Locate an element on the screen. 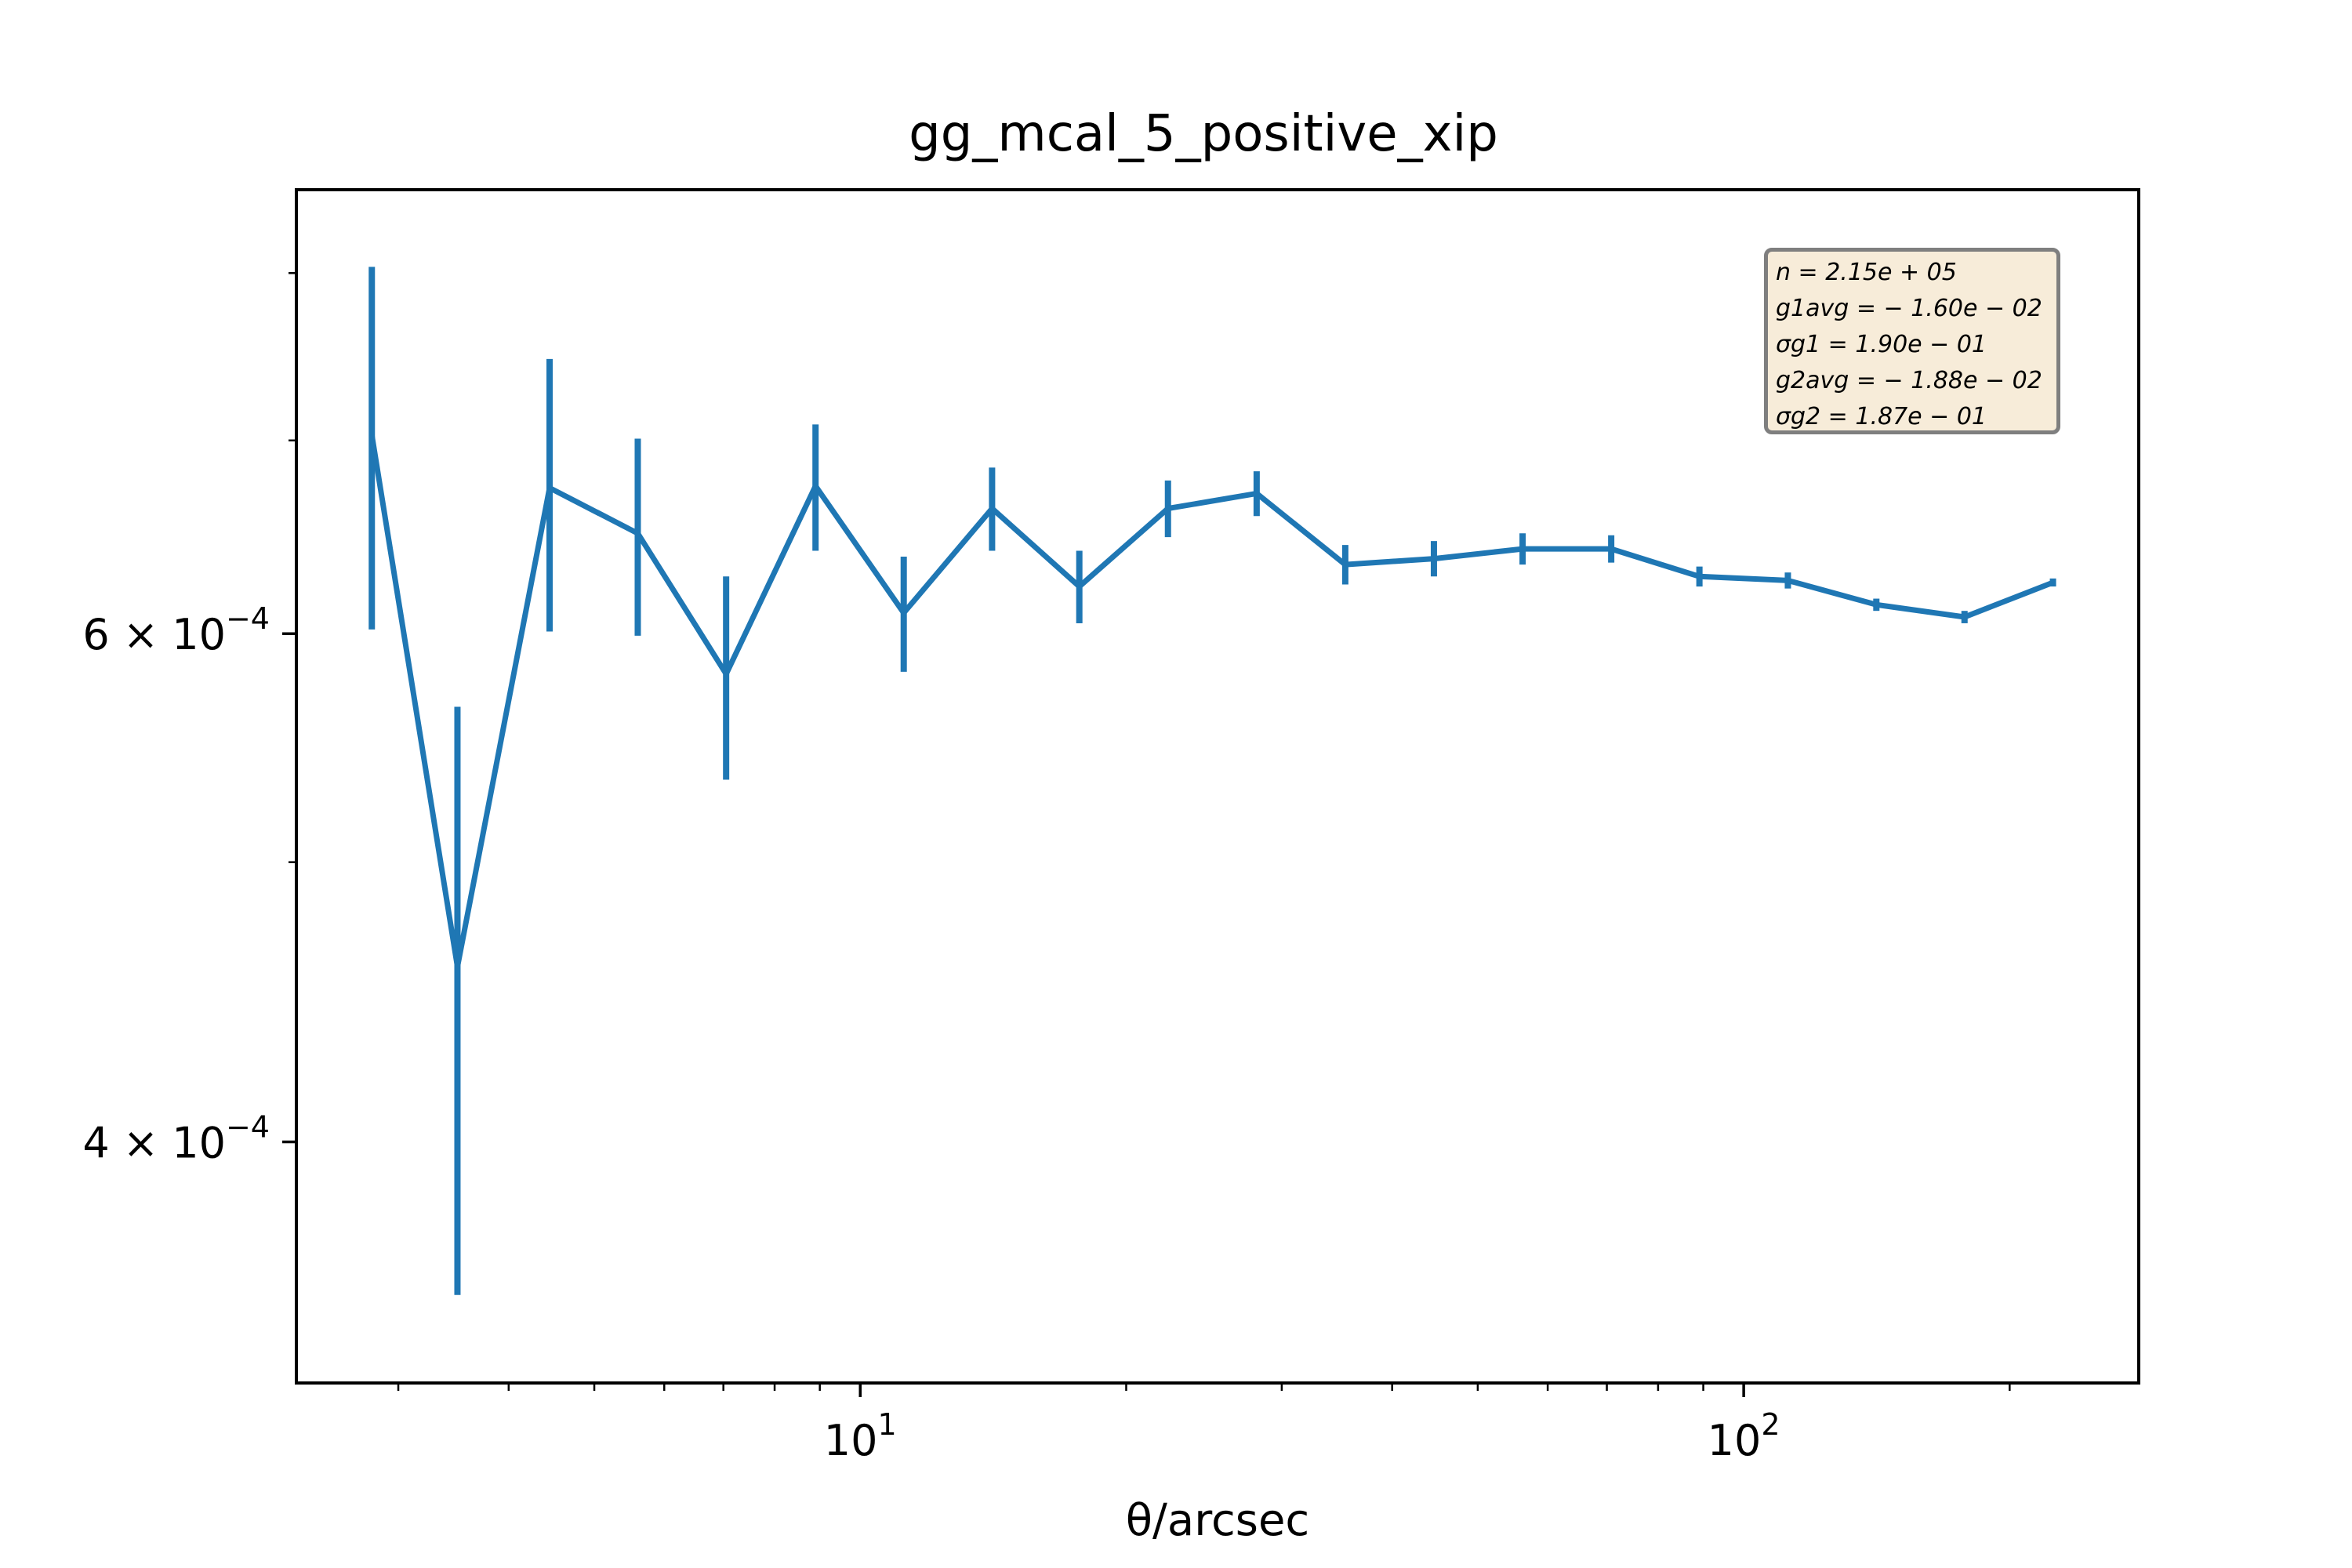 Image resolution: width=2352 pixels, height=1568 pixels. x-tick-label: 10¹ is located at coordinates (860, 1436).